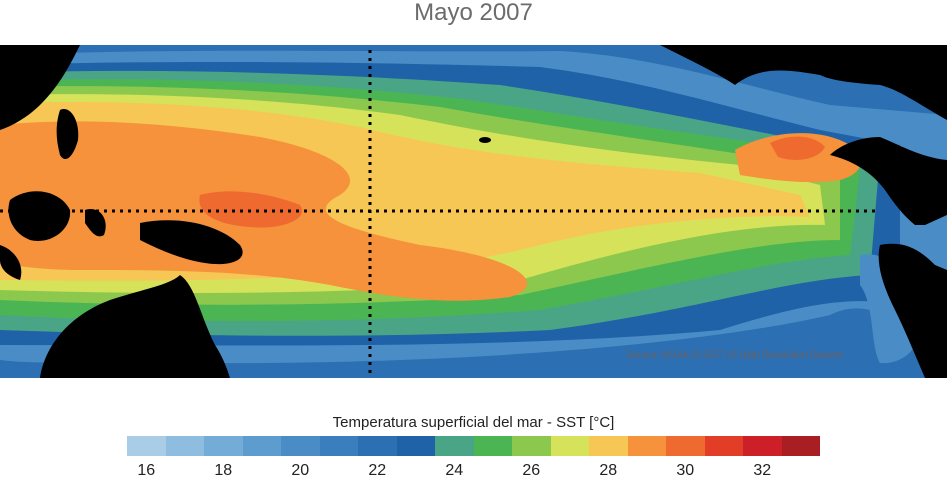 The image size is (947, 480). I want to click on land-philippines, so click(67, 134).